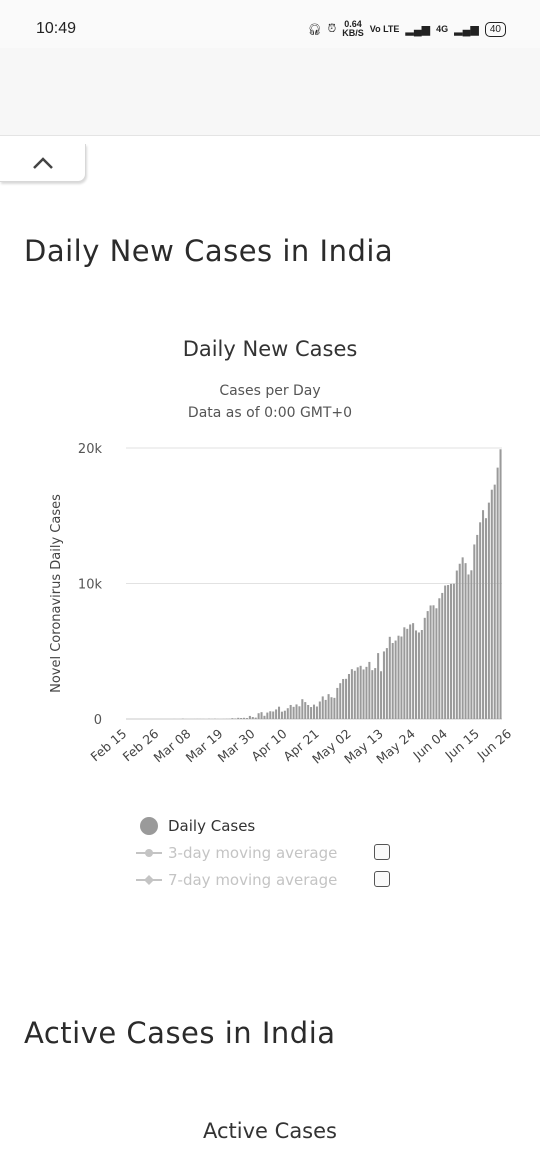  I want to click on chevron-up-icon, so click(42, 162).